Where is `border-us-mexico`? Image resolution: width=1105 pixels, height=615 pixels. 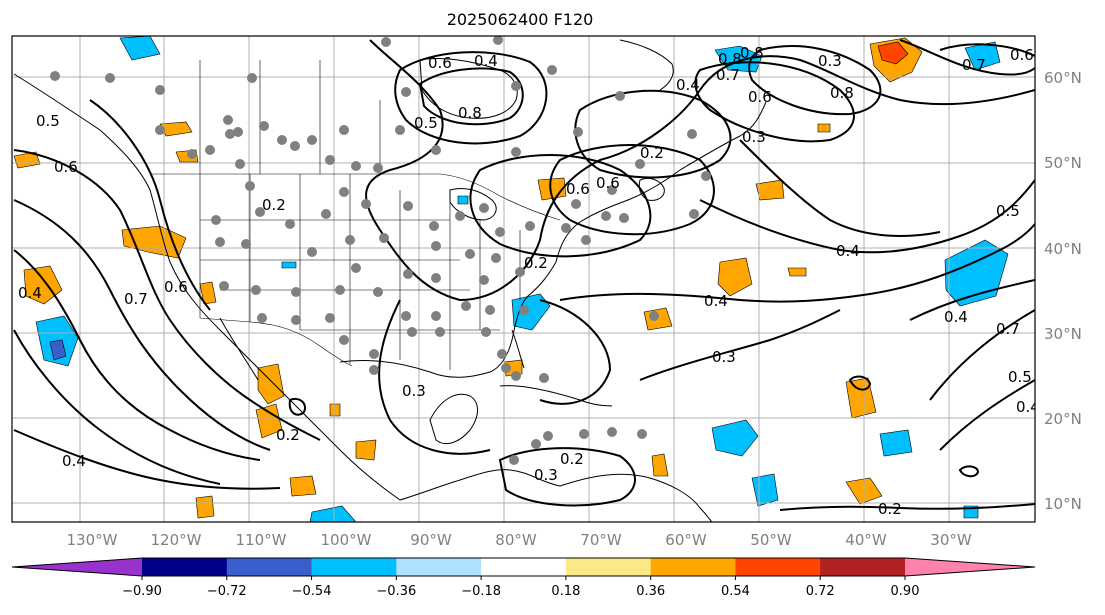
border-us-mexico is located at coordinates (276, 342).